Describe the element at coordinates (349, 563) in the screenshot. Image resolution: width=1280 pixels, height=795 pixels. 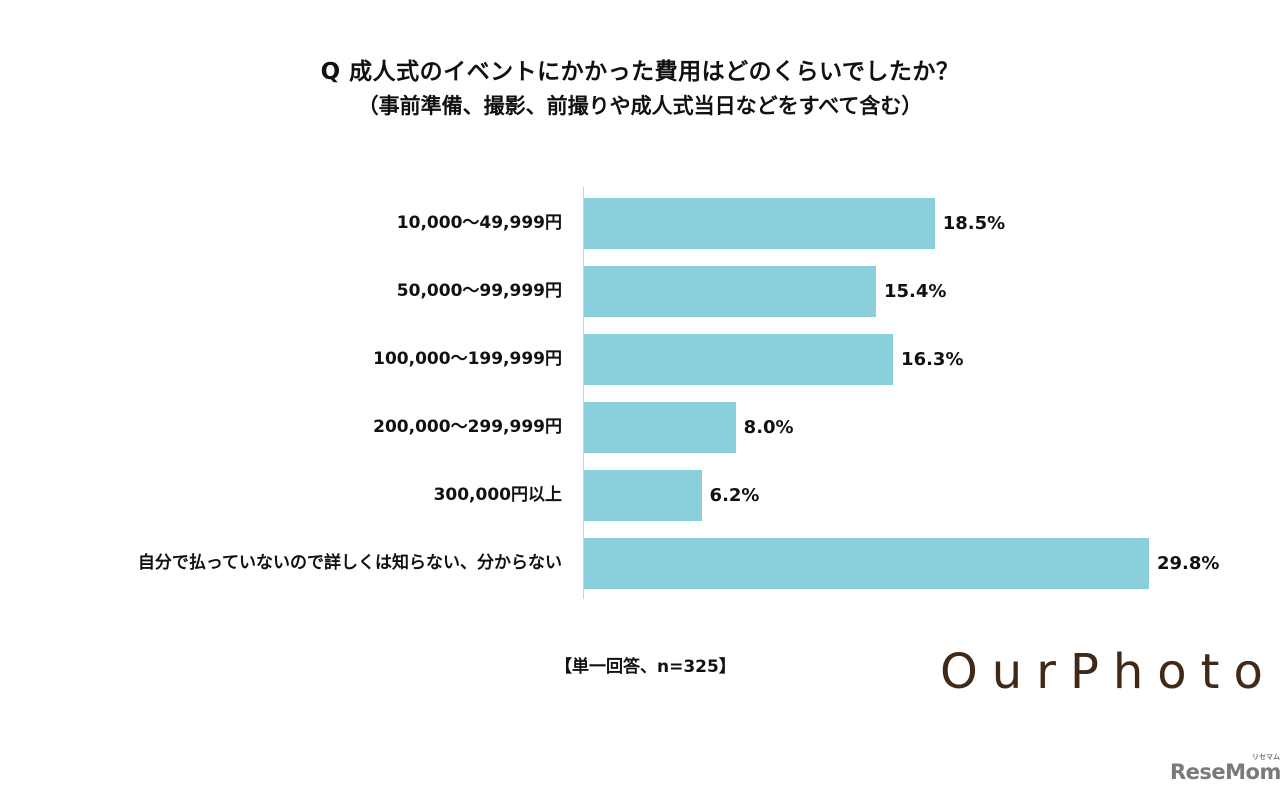
I see `category-label: 自分で払っていないので詳しくは知らない、分からない` at that location.